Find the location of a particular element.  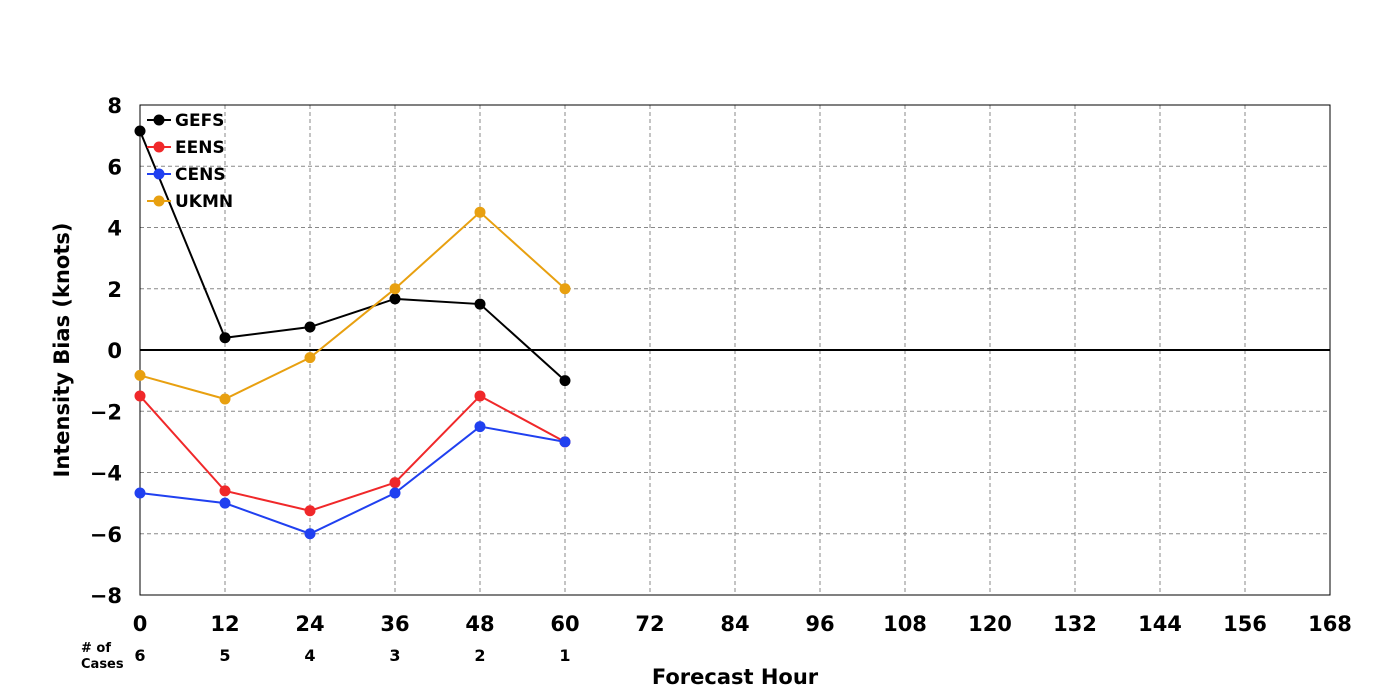

x-tick-label-96: 96 is located at coordinates (819, 624).